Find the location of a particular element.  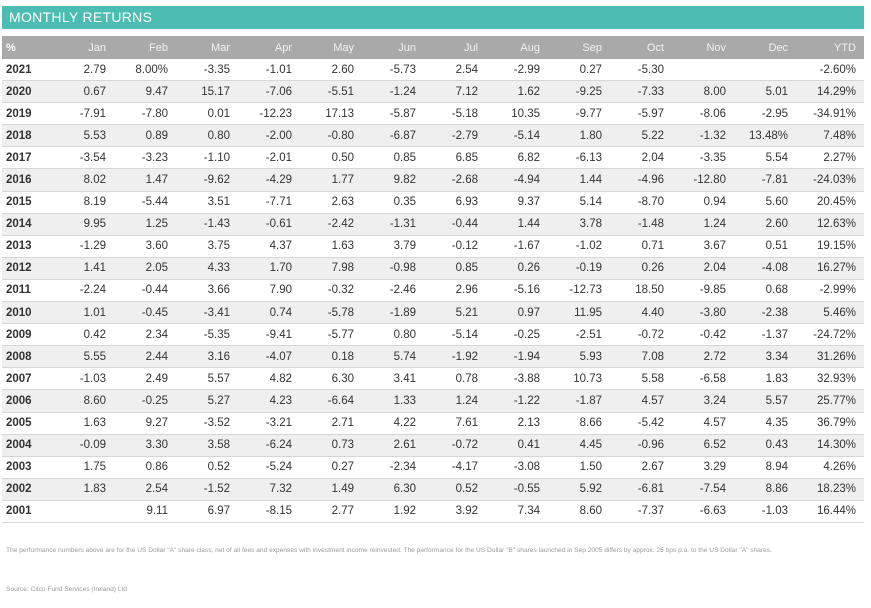

month-cell: 4.82 is located at coordinates (269, 379).